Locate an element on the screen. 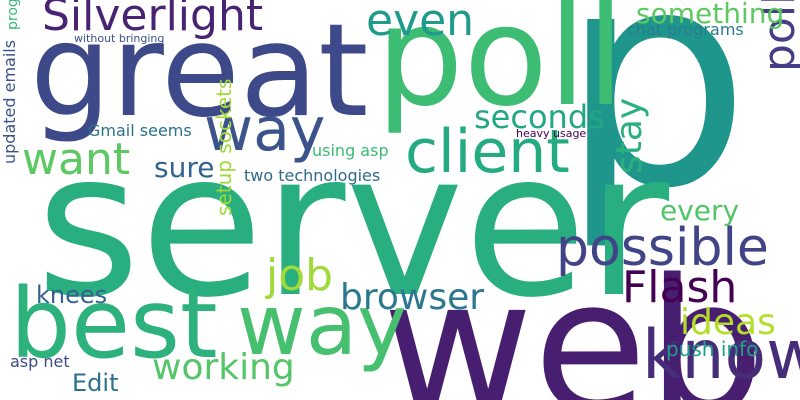  word-without-bringing: without bringing is located at coordinates (119, 38).